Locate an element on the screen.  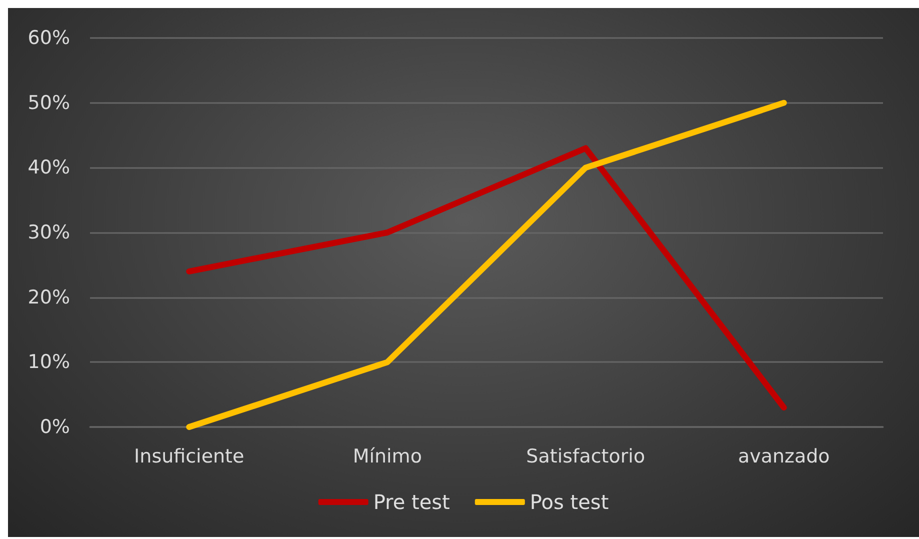
legend-label: Pre test is located at coordinates (411, 502).